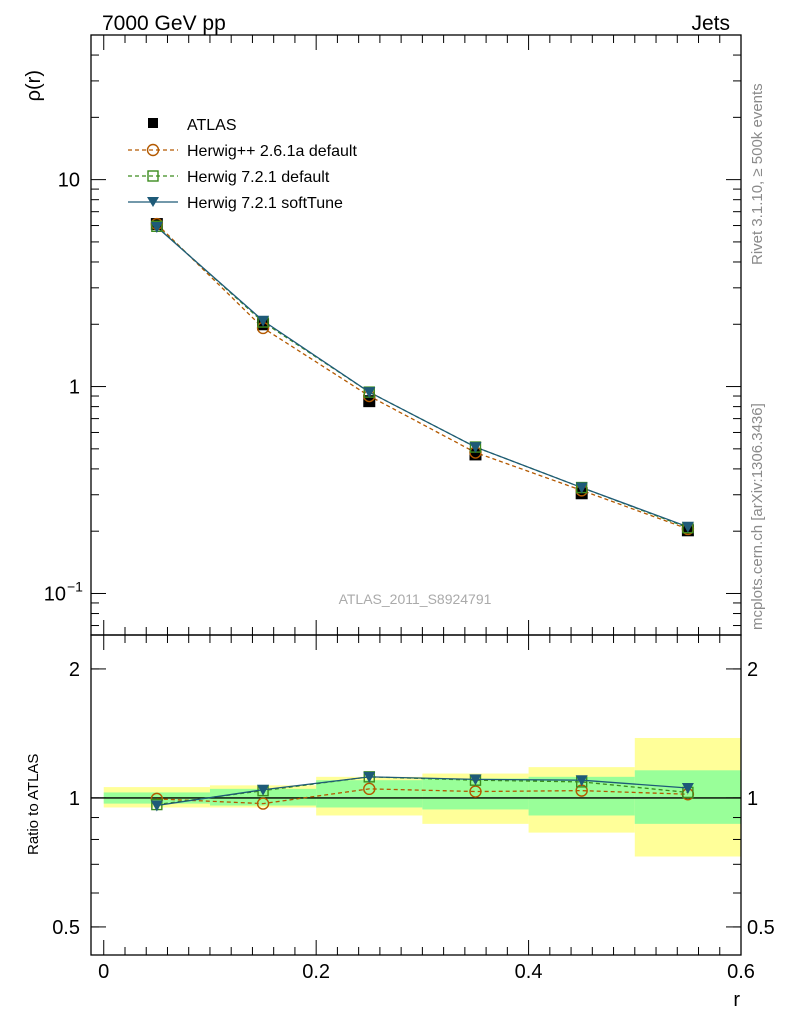 This screenshot has height=1029, width=786. Describe the element at coordinates (415, 599) in the screenshot. I see `analysis-watermark: ATLAS_2011_S8924791` at that location.